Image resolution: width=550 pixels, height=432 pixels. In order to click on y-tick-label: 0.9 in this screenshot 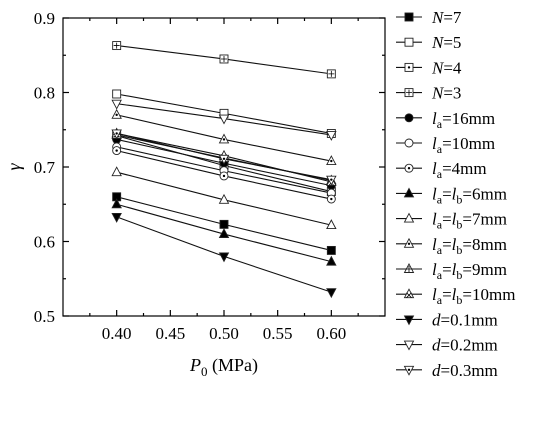, I will do `click(44, 18)`.